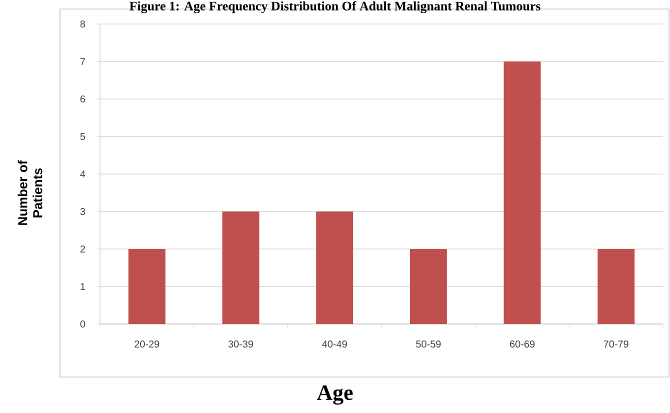  I want to click on y-tick-label: 6, so click(83, 99).